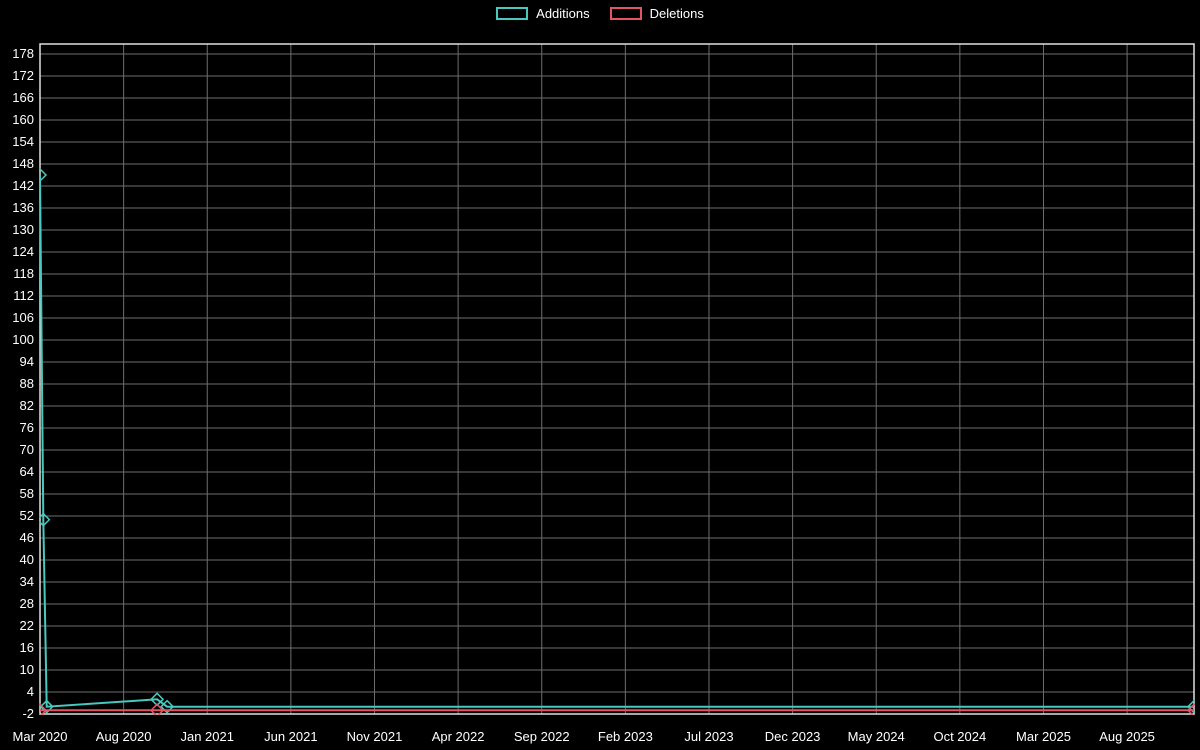  Describe the element at coordinates (23, 207) in the screenshot. I see `y-tick-label: 136` at that location.